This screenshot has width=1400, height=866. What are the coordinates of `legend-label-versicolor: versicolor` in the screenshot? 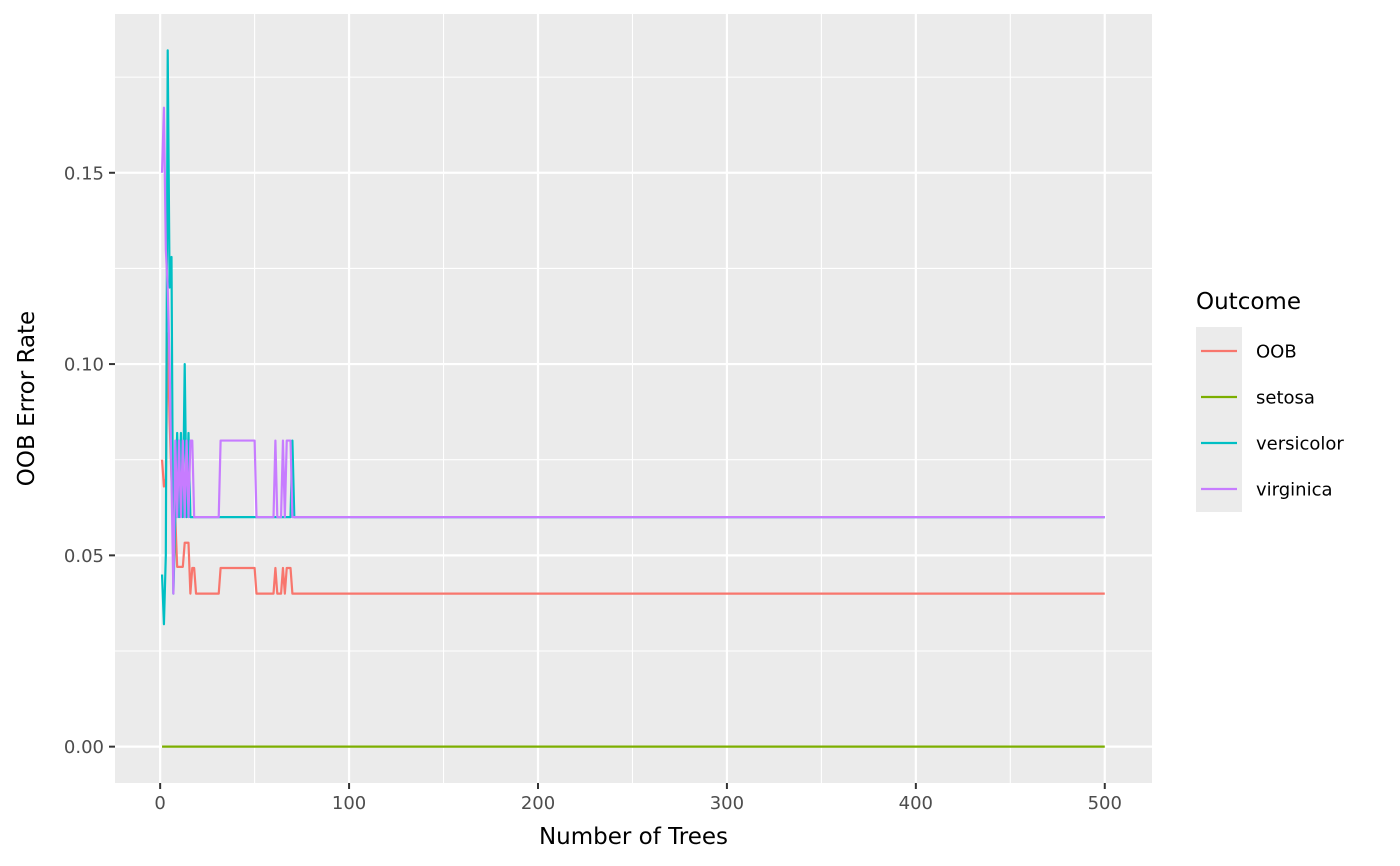 It's located at (1300, 444).